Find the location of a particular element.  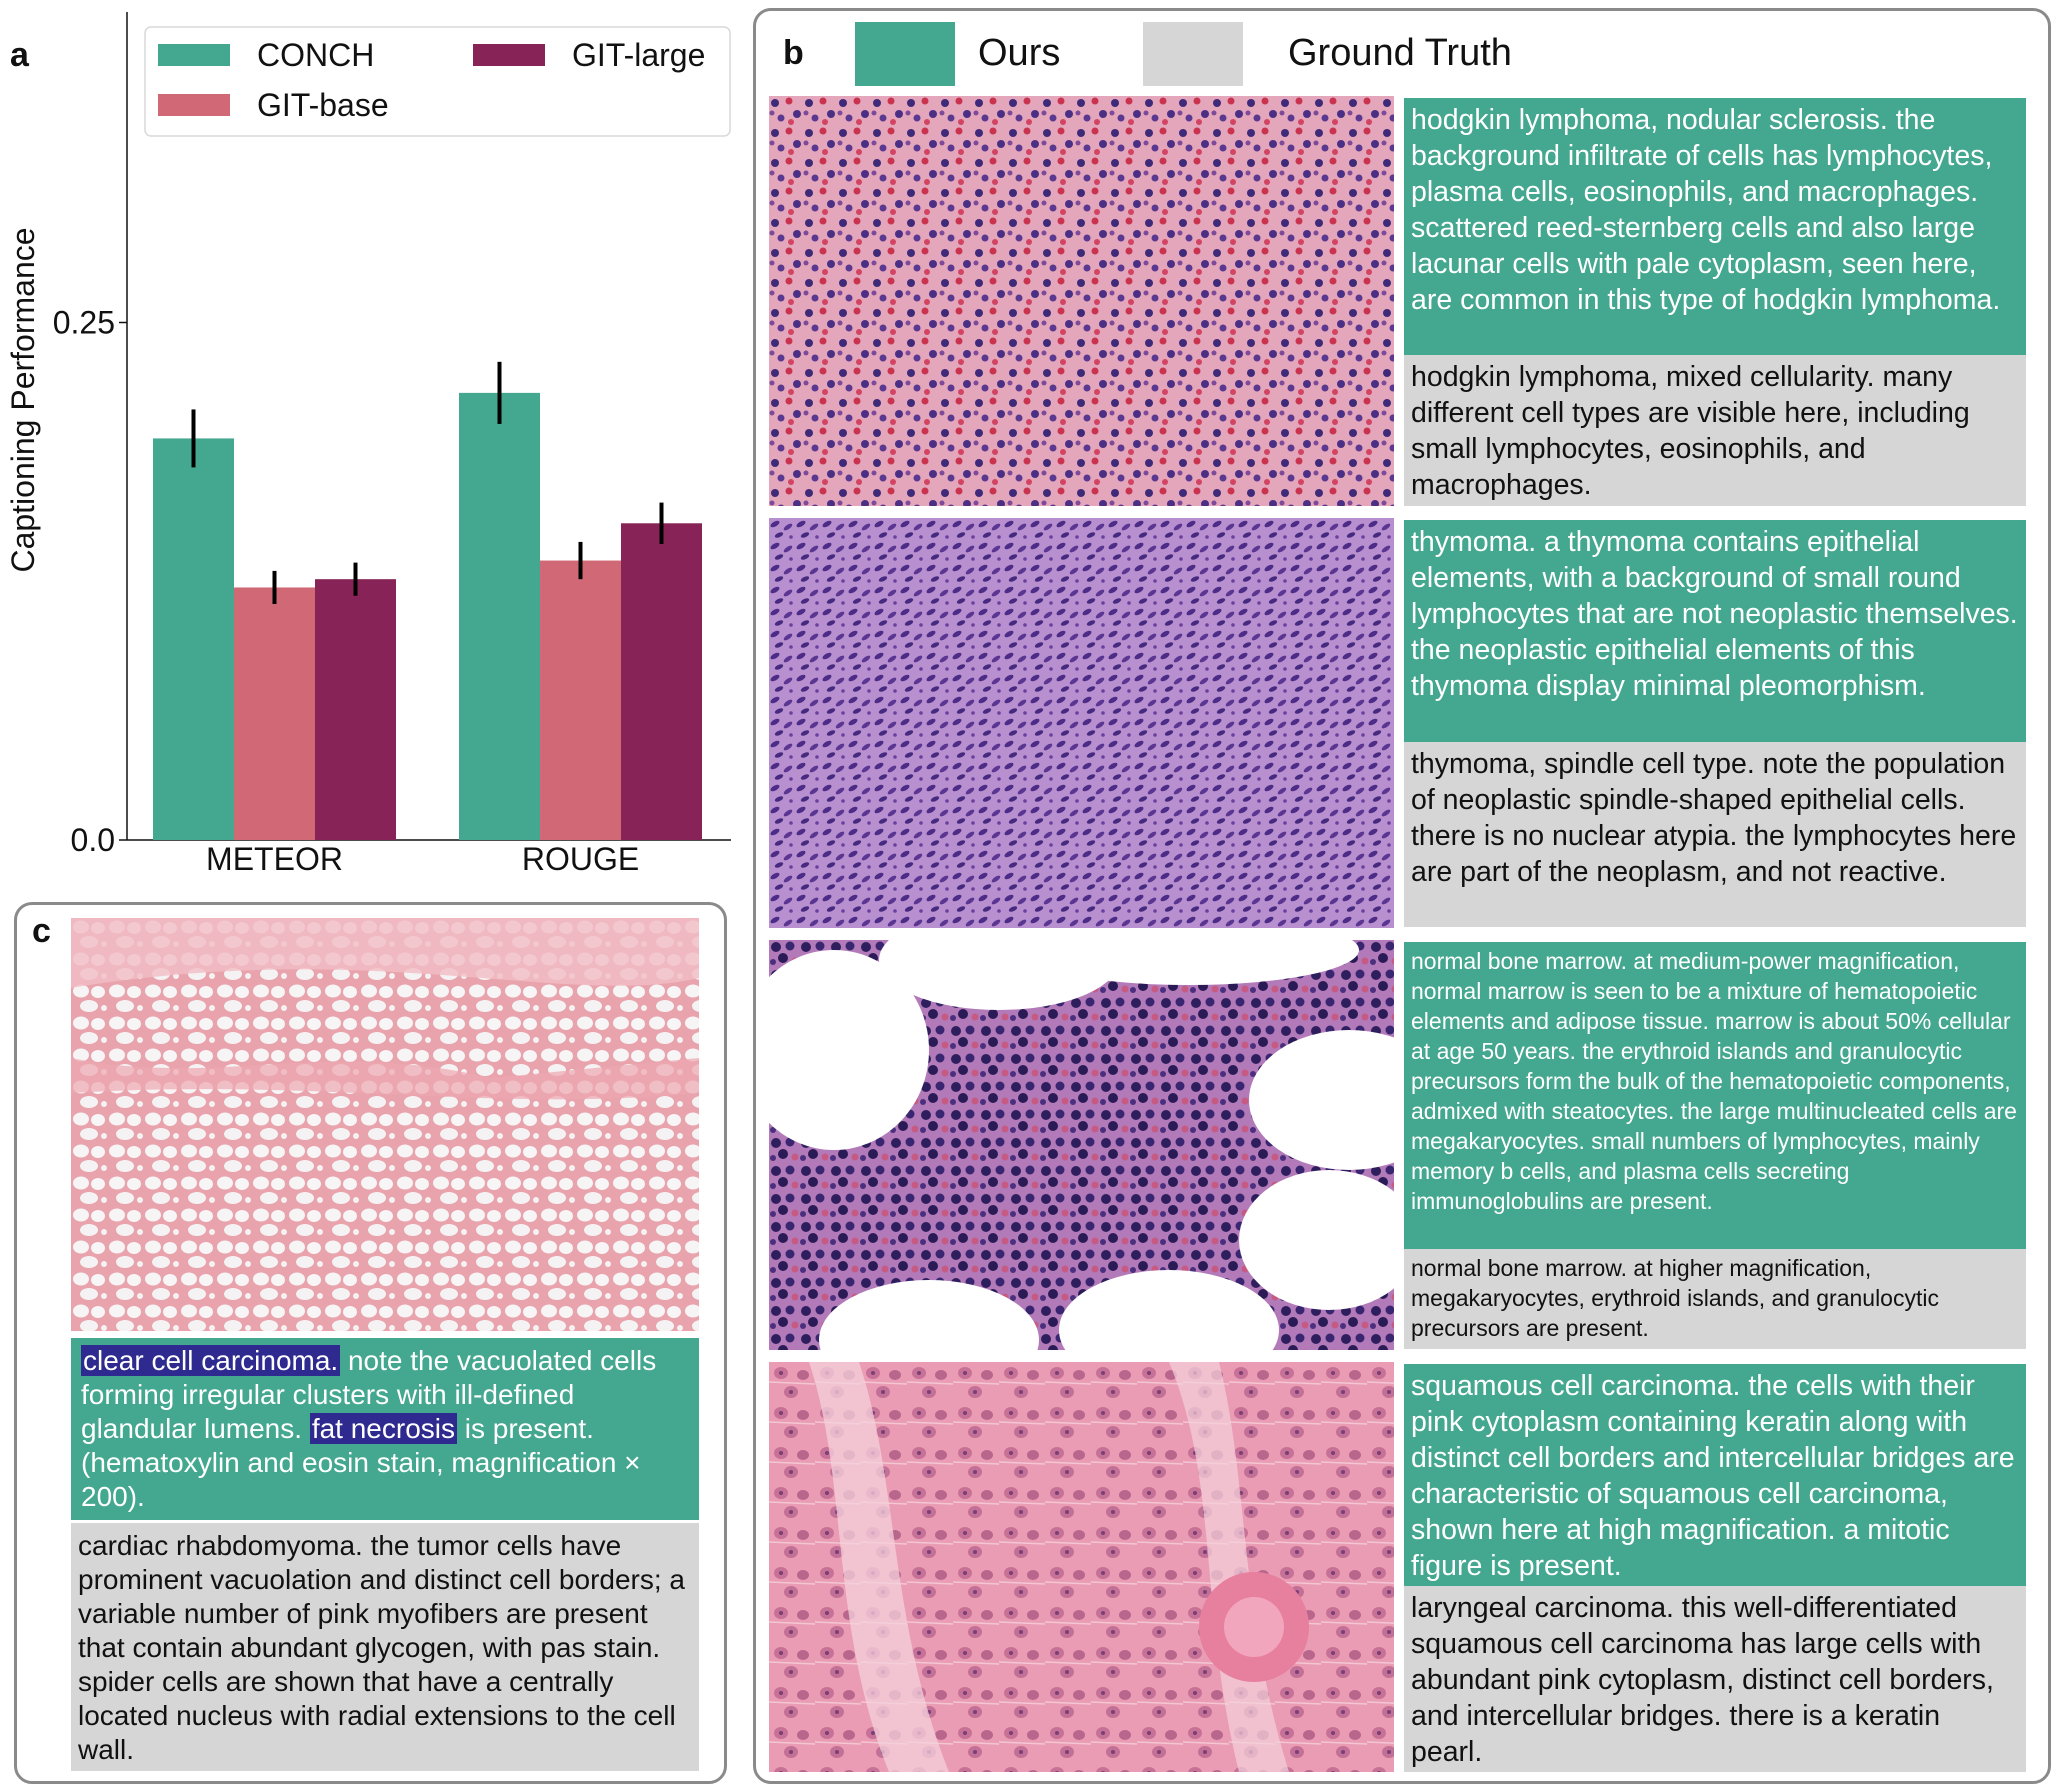

legend-label-conch: CONCH is located at coordinates (315, 55).